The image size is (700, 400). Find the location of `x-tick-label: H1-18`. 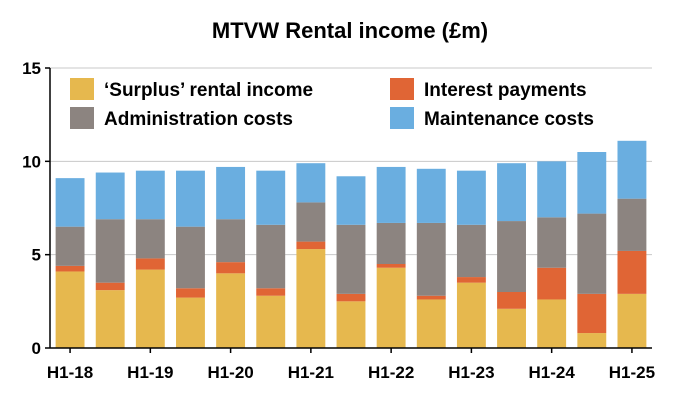

x-tick-label: H1-18 is located at coordinates (70, 372).